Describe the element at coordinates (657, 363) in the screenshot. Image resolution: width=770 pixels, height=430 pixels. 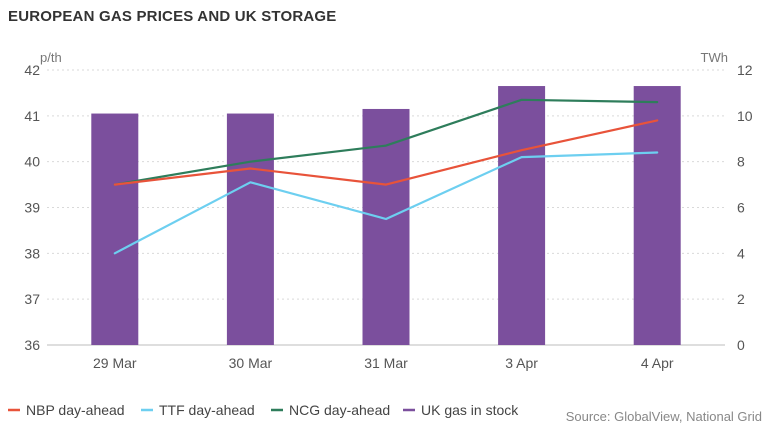
I see `x-tick-label: 4 Apr` at that location.